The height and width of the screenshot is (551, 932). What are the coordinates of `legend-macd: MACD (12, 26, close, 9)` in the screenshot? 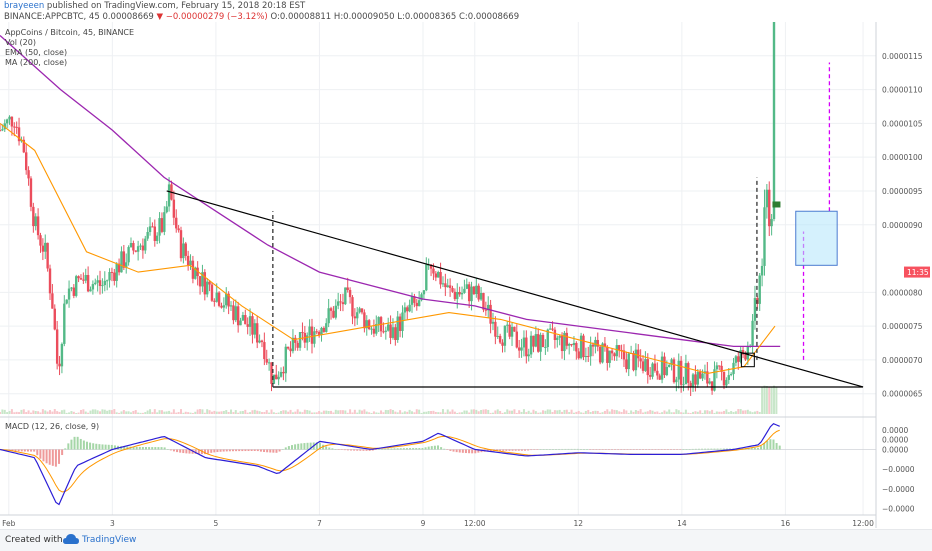 It's located at (52, 426).